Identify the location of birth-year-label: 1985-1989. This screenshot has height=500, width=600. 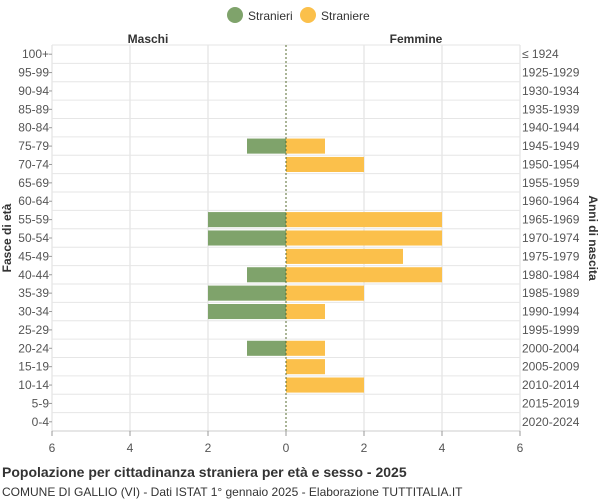
(551, 293).